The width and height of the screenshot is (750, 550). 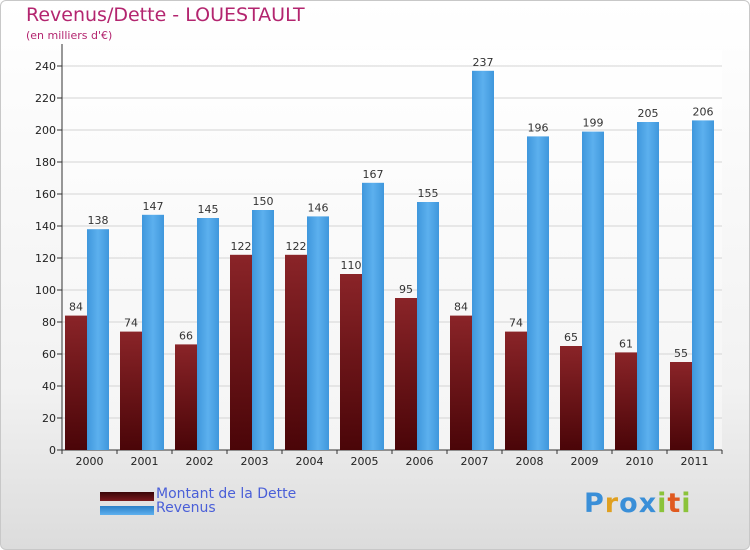 I want to click on bar-revenus-label: 145, so click(x=208, y=209).